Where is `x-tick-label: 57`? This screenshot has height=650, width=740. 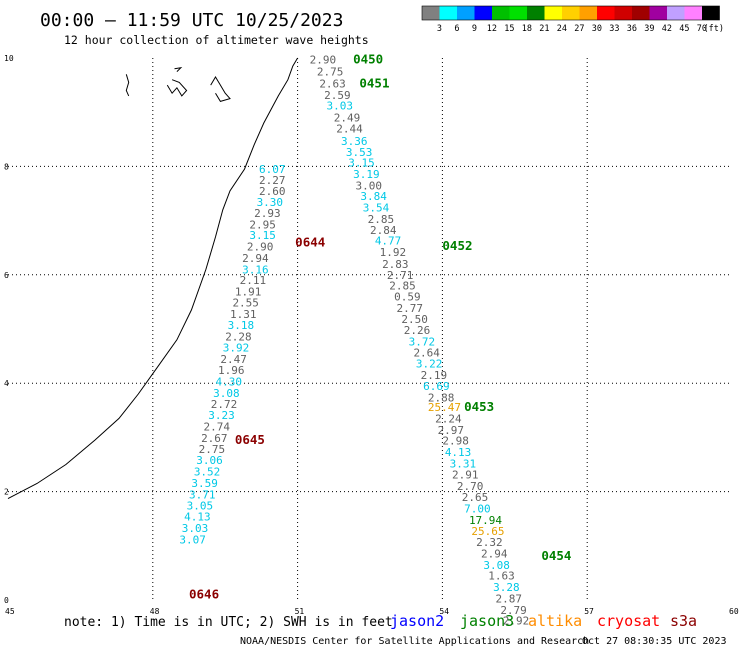
x-tick-label: 57 is located at coordinates (589, 611).